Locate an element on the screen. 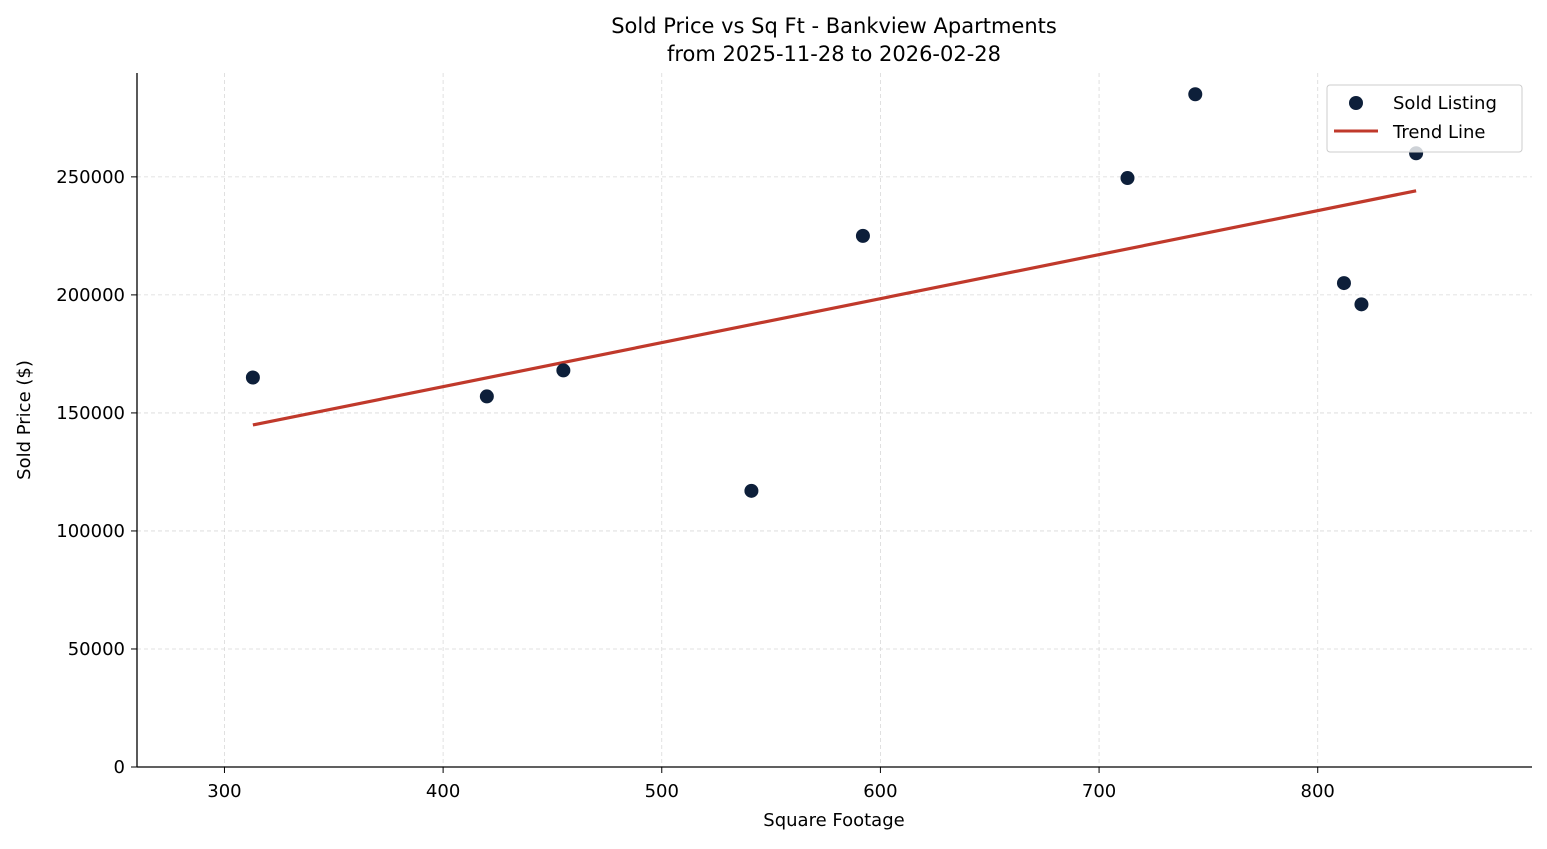 This screenshot has width=1547, height=849. y-tick-label: 0 is located at coordinates (119, 767).